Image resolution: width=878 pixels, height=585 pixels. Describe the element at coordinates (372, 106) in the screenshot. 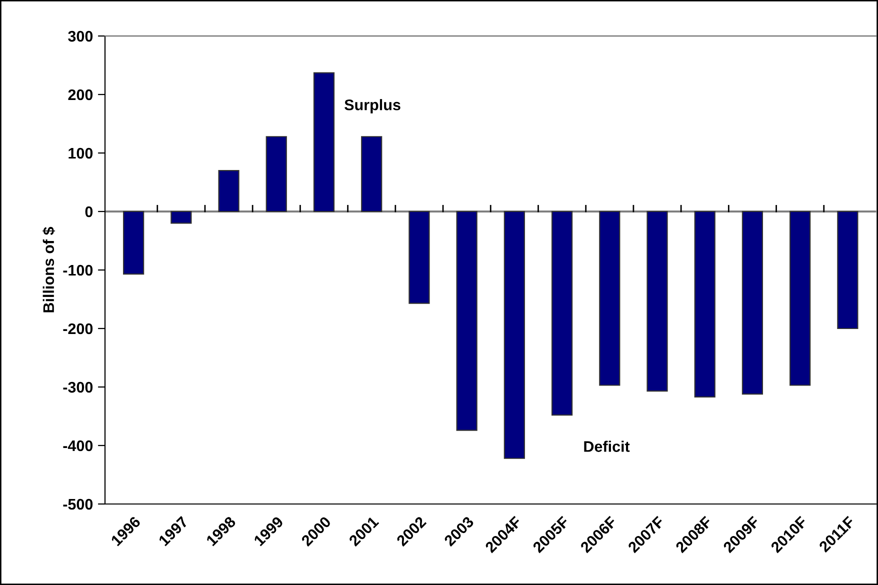

I see `annotation: Surplus` at that location.